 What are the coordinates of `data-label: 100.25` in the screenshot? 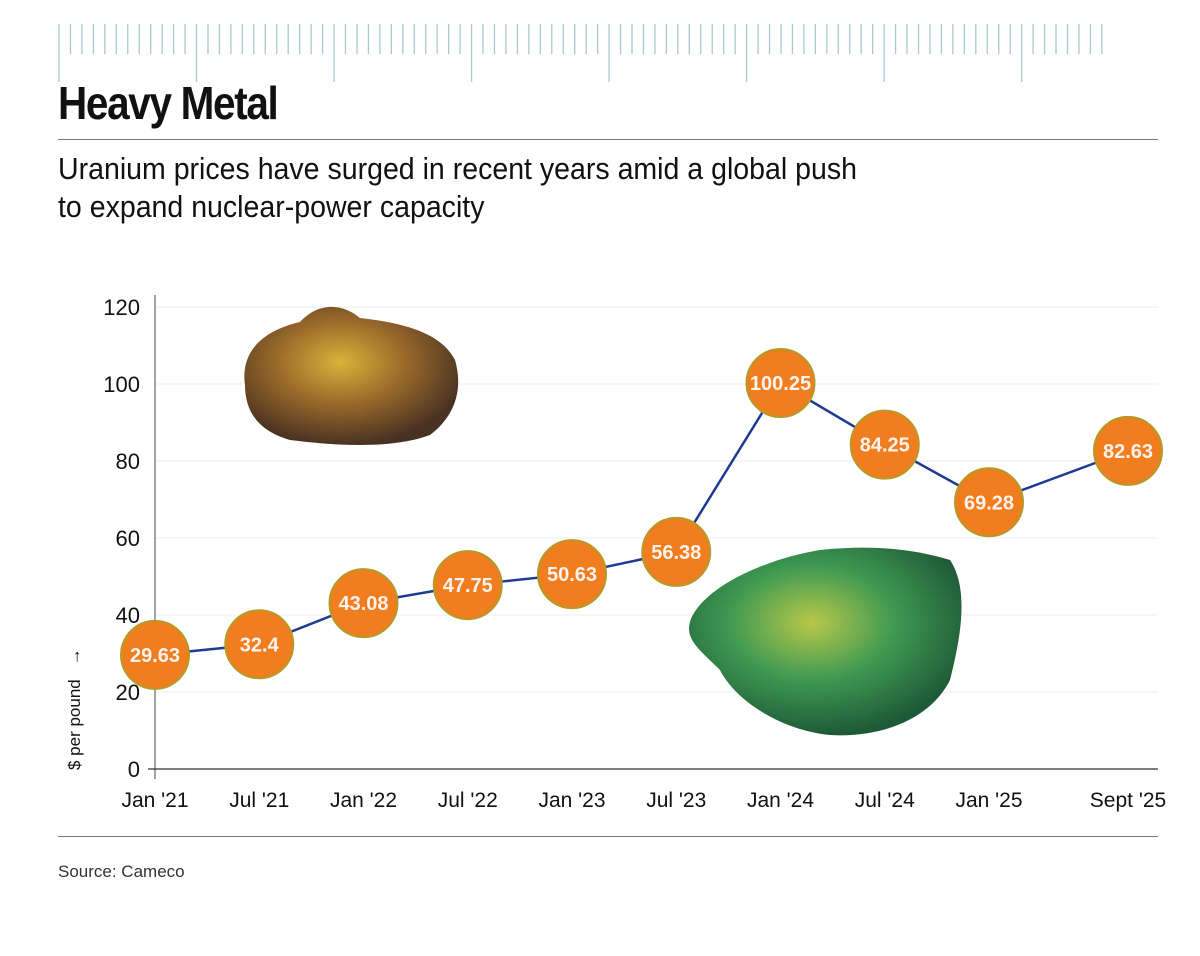 It's located at (780, 384).